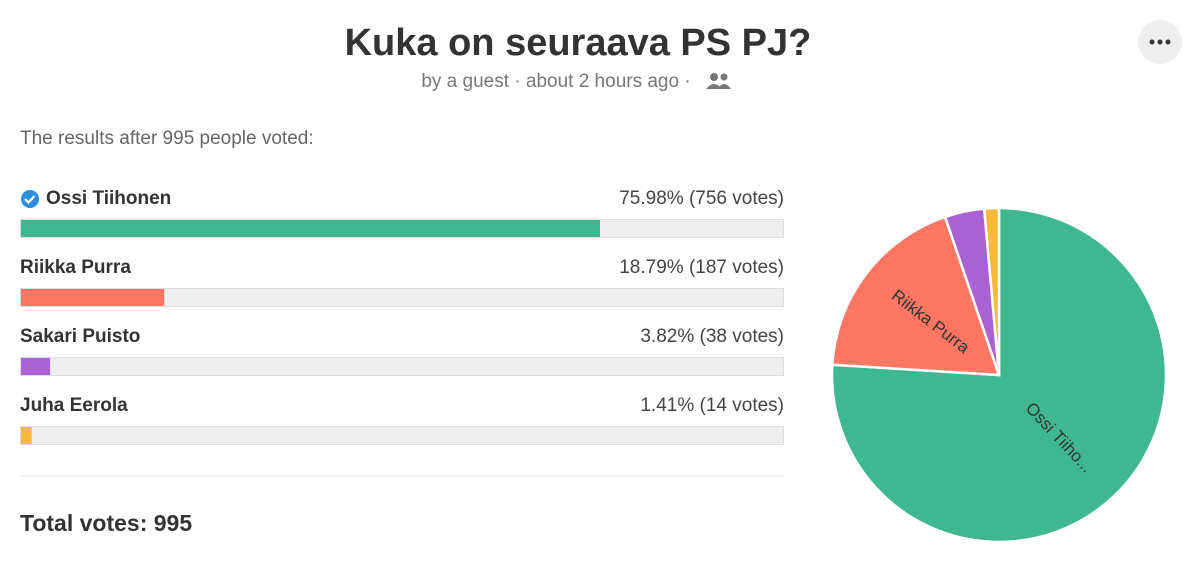 This screenshot has height=580, width=1204. Describe the element at coordinates (578, 43) in the screenshot. I see `poll-title: Kuka on seuraava PS PJ?` at that location.